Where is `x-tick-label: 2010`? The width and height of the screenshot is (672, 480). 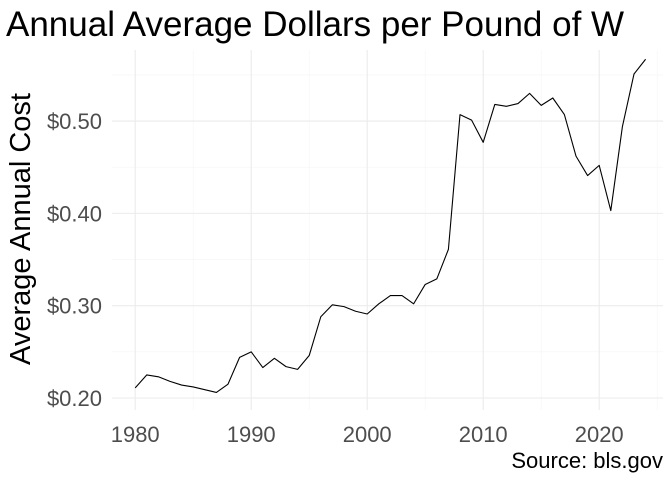 x-tick-label: 2010 is located at coordinates (483, 434).